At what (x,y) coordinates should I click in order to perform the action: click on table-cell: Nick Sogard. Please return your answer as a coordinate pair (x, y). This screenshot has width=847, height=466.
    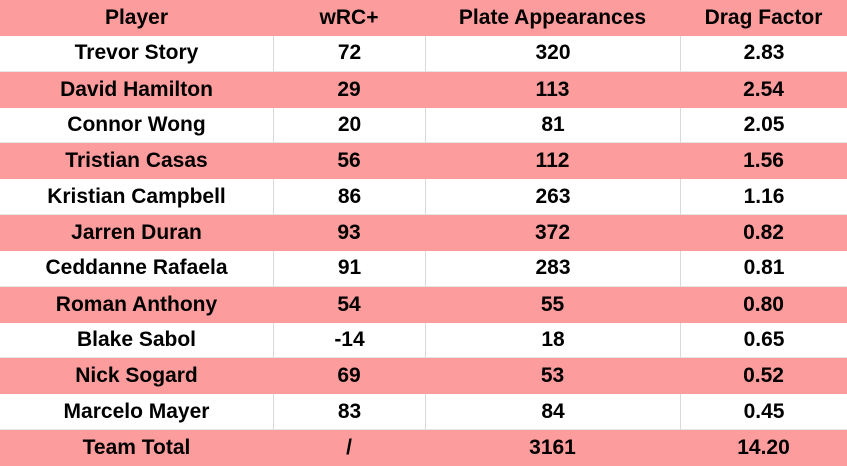
    Looking at the image, I should click on (136, 376).